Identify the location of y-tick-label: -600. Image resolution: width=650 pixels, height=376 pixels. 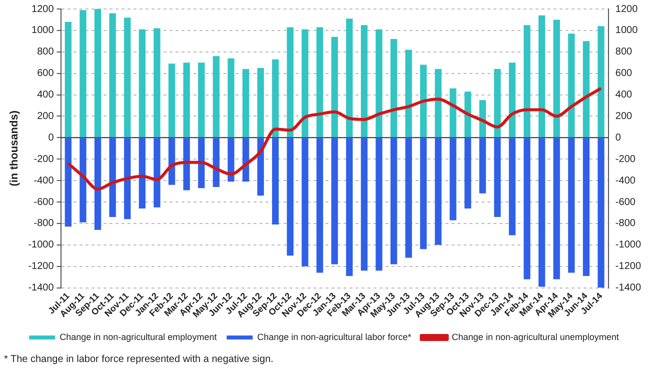
(44, 202).